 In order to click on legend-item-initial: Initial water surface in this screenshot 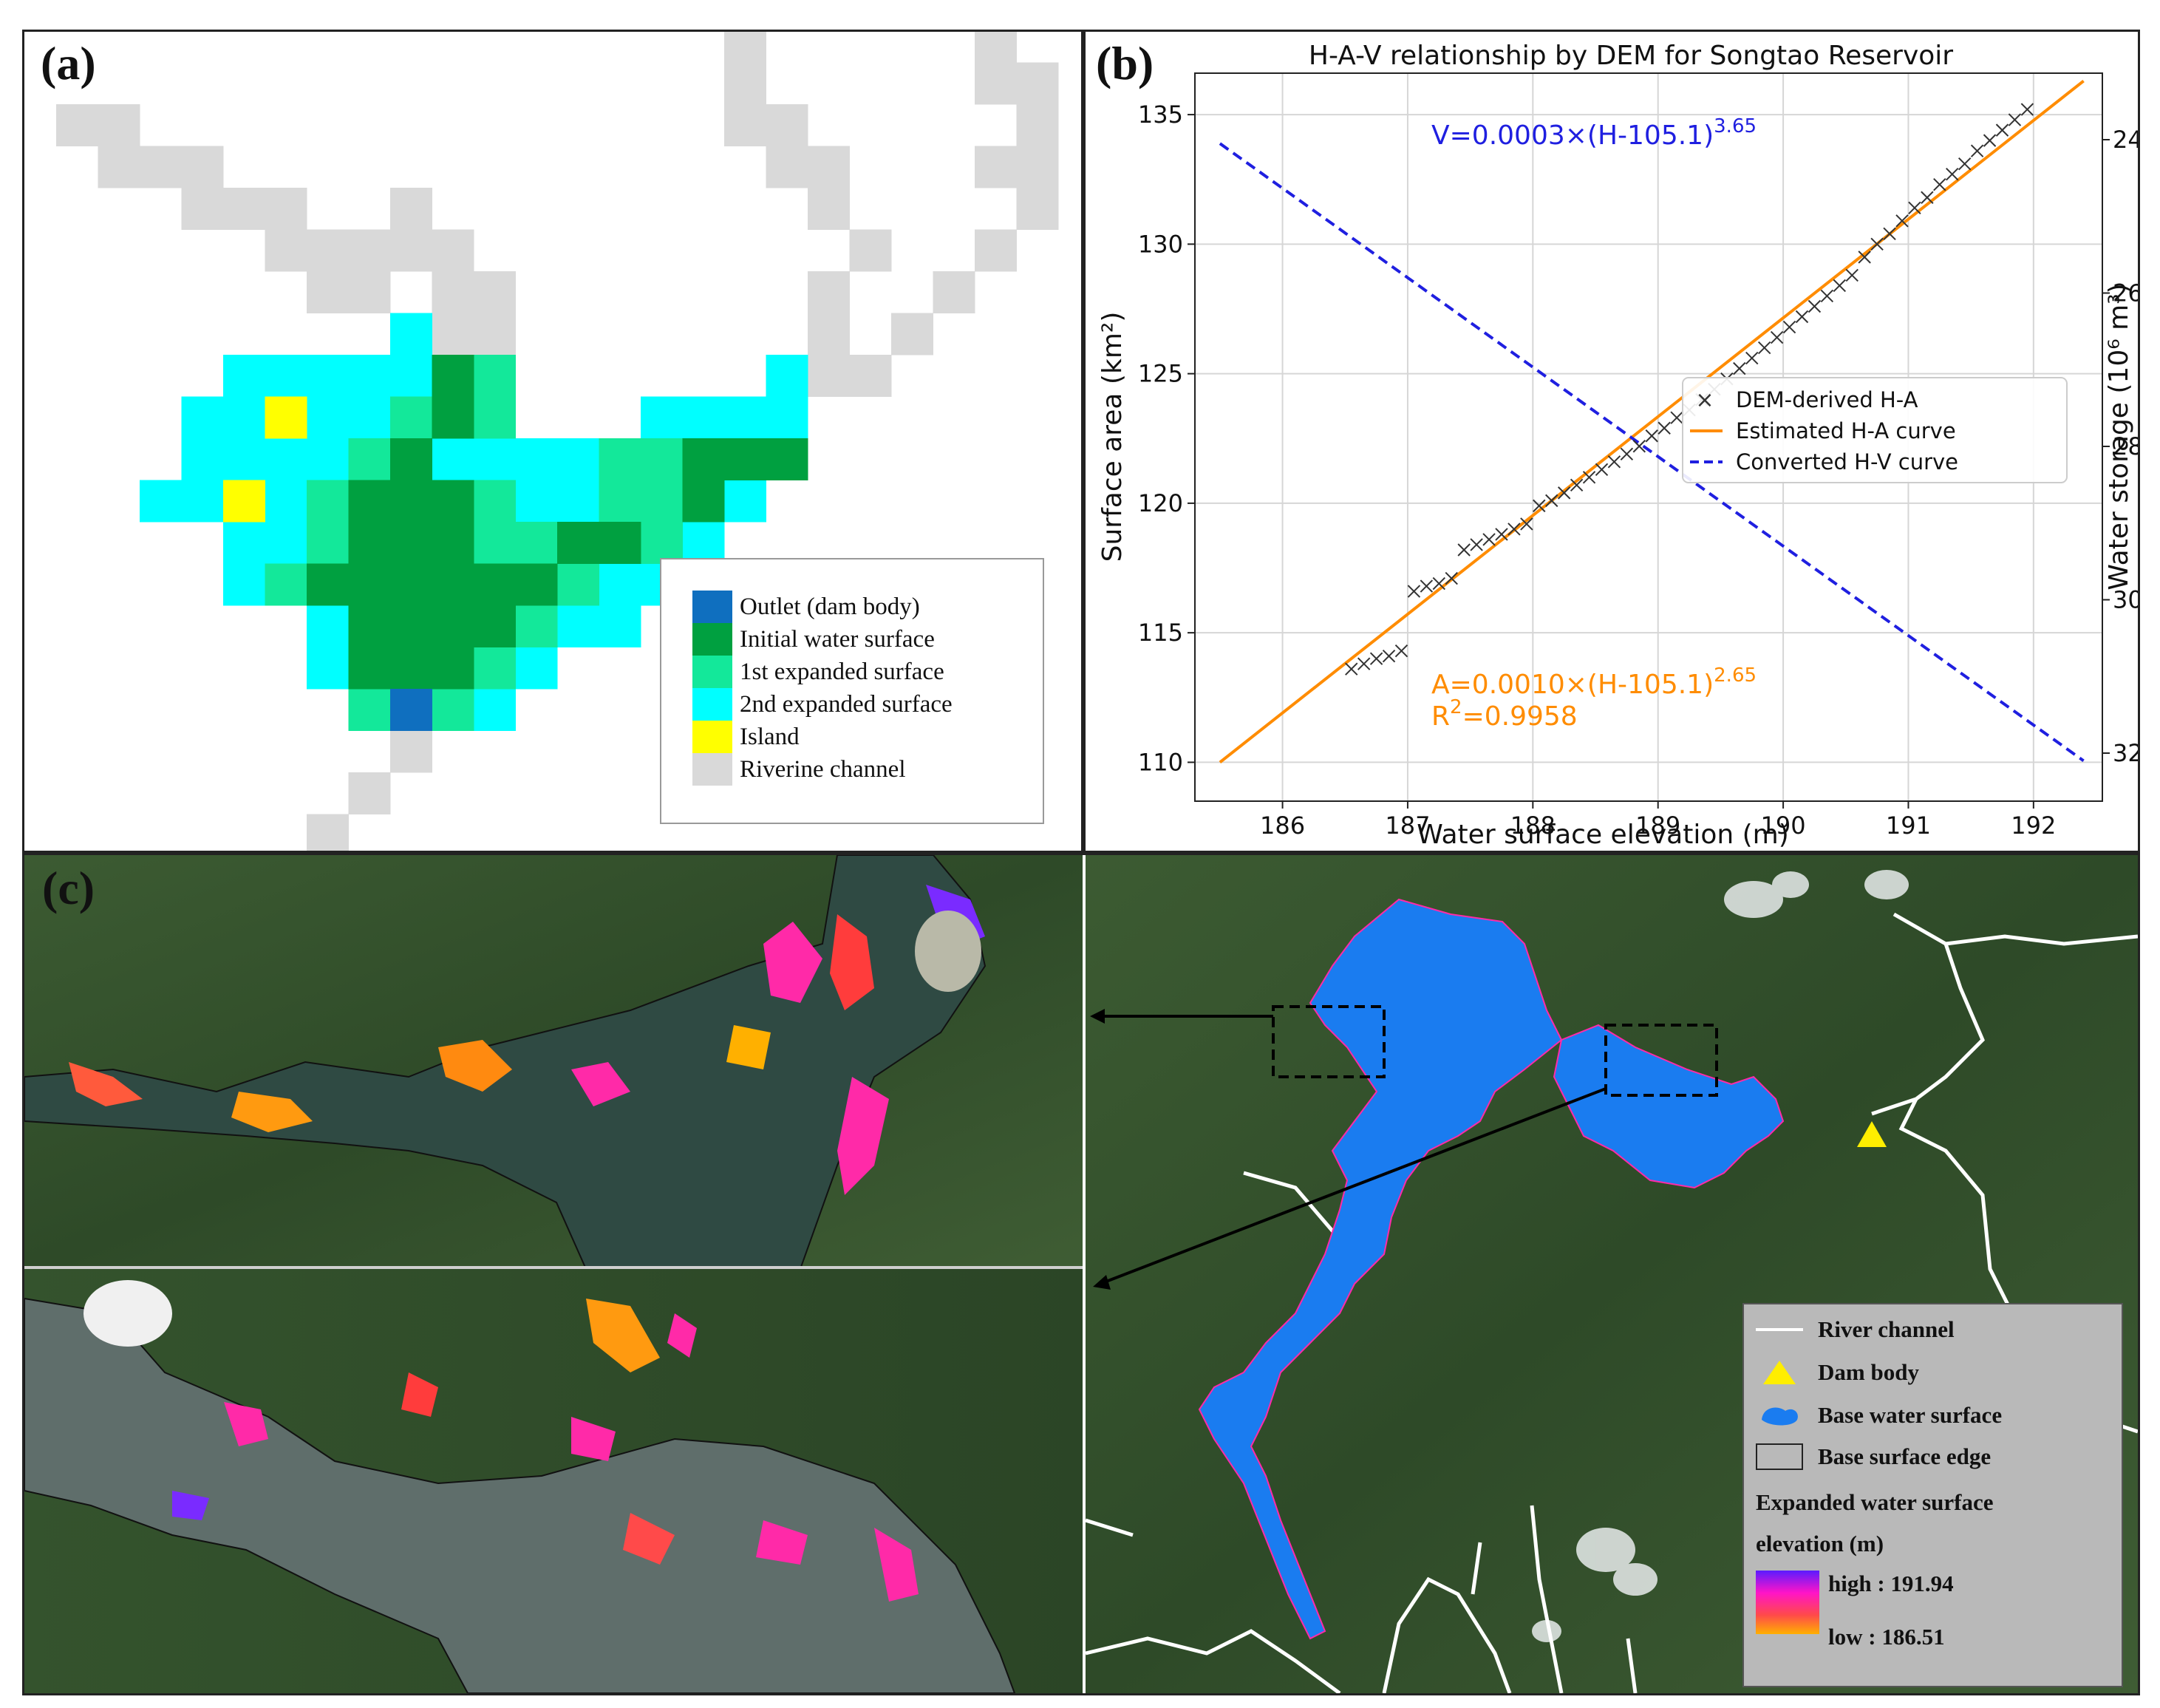, I will do `click(813, 639)`.